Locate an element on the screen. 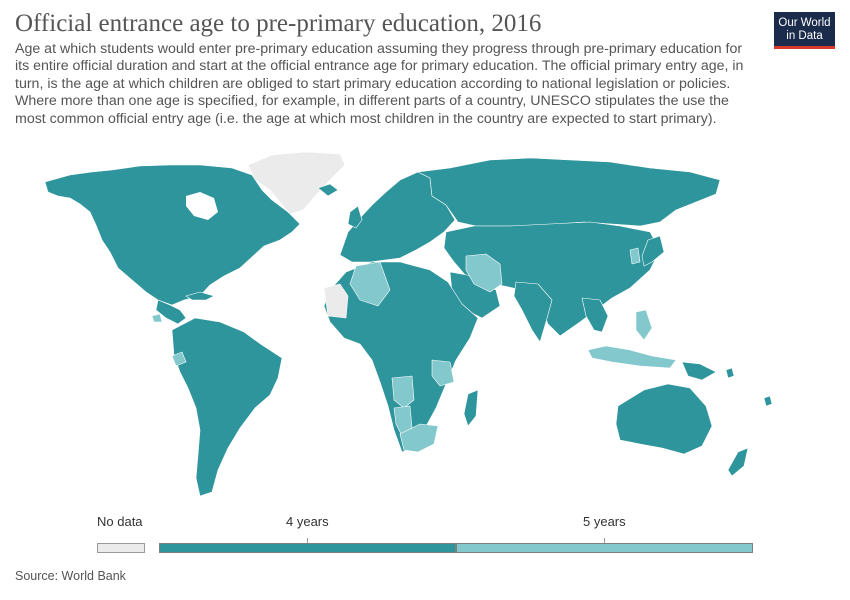 The image size is (850, 600). region-south-africa is located at coordinates (419, 438).